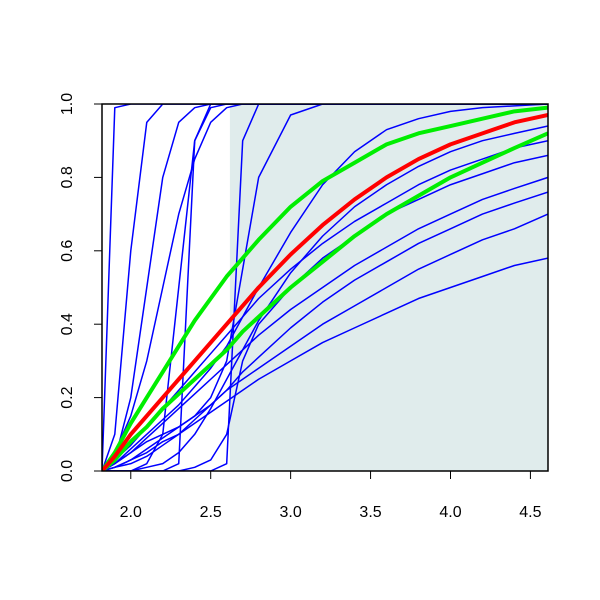  I want to click on y-tick-label: 1.0, so click(67, 104).